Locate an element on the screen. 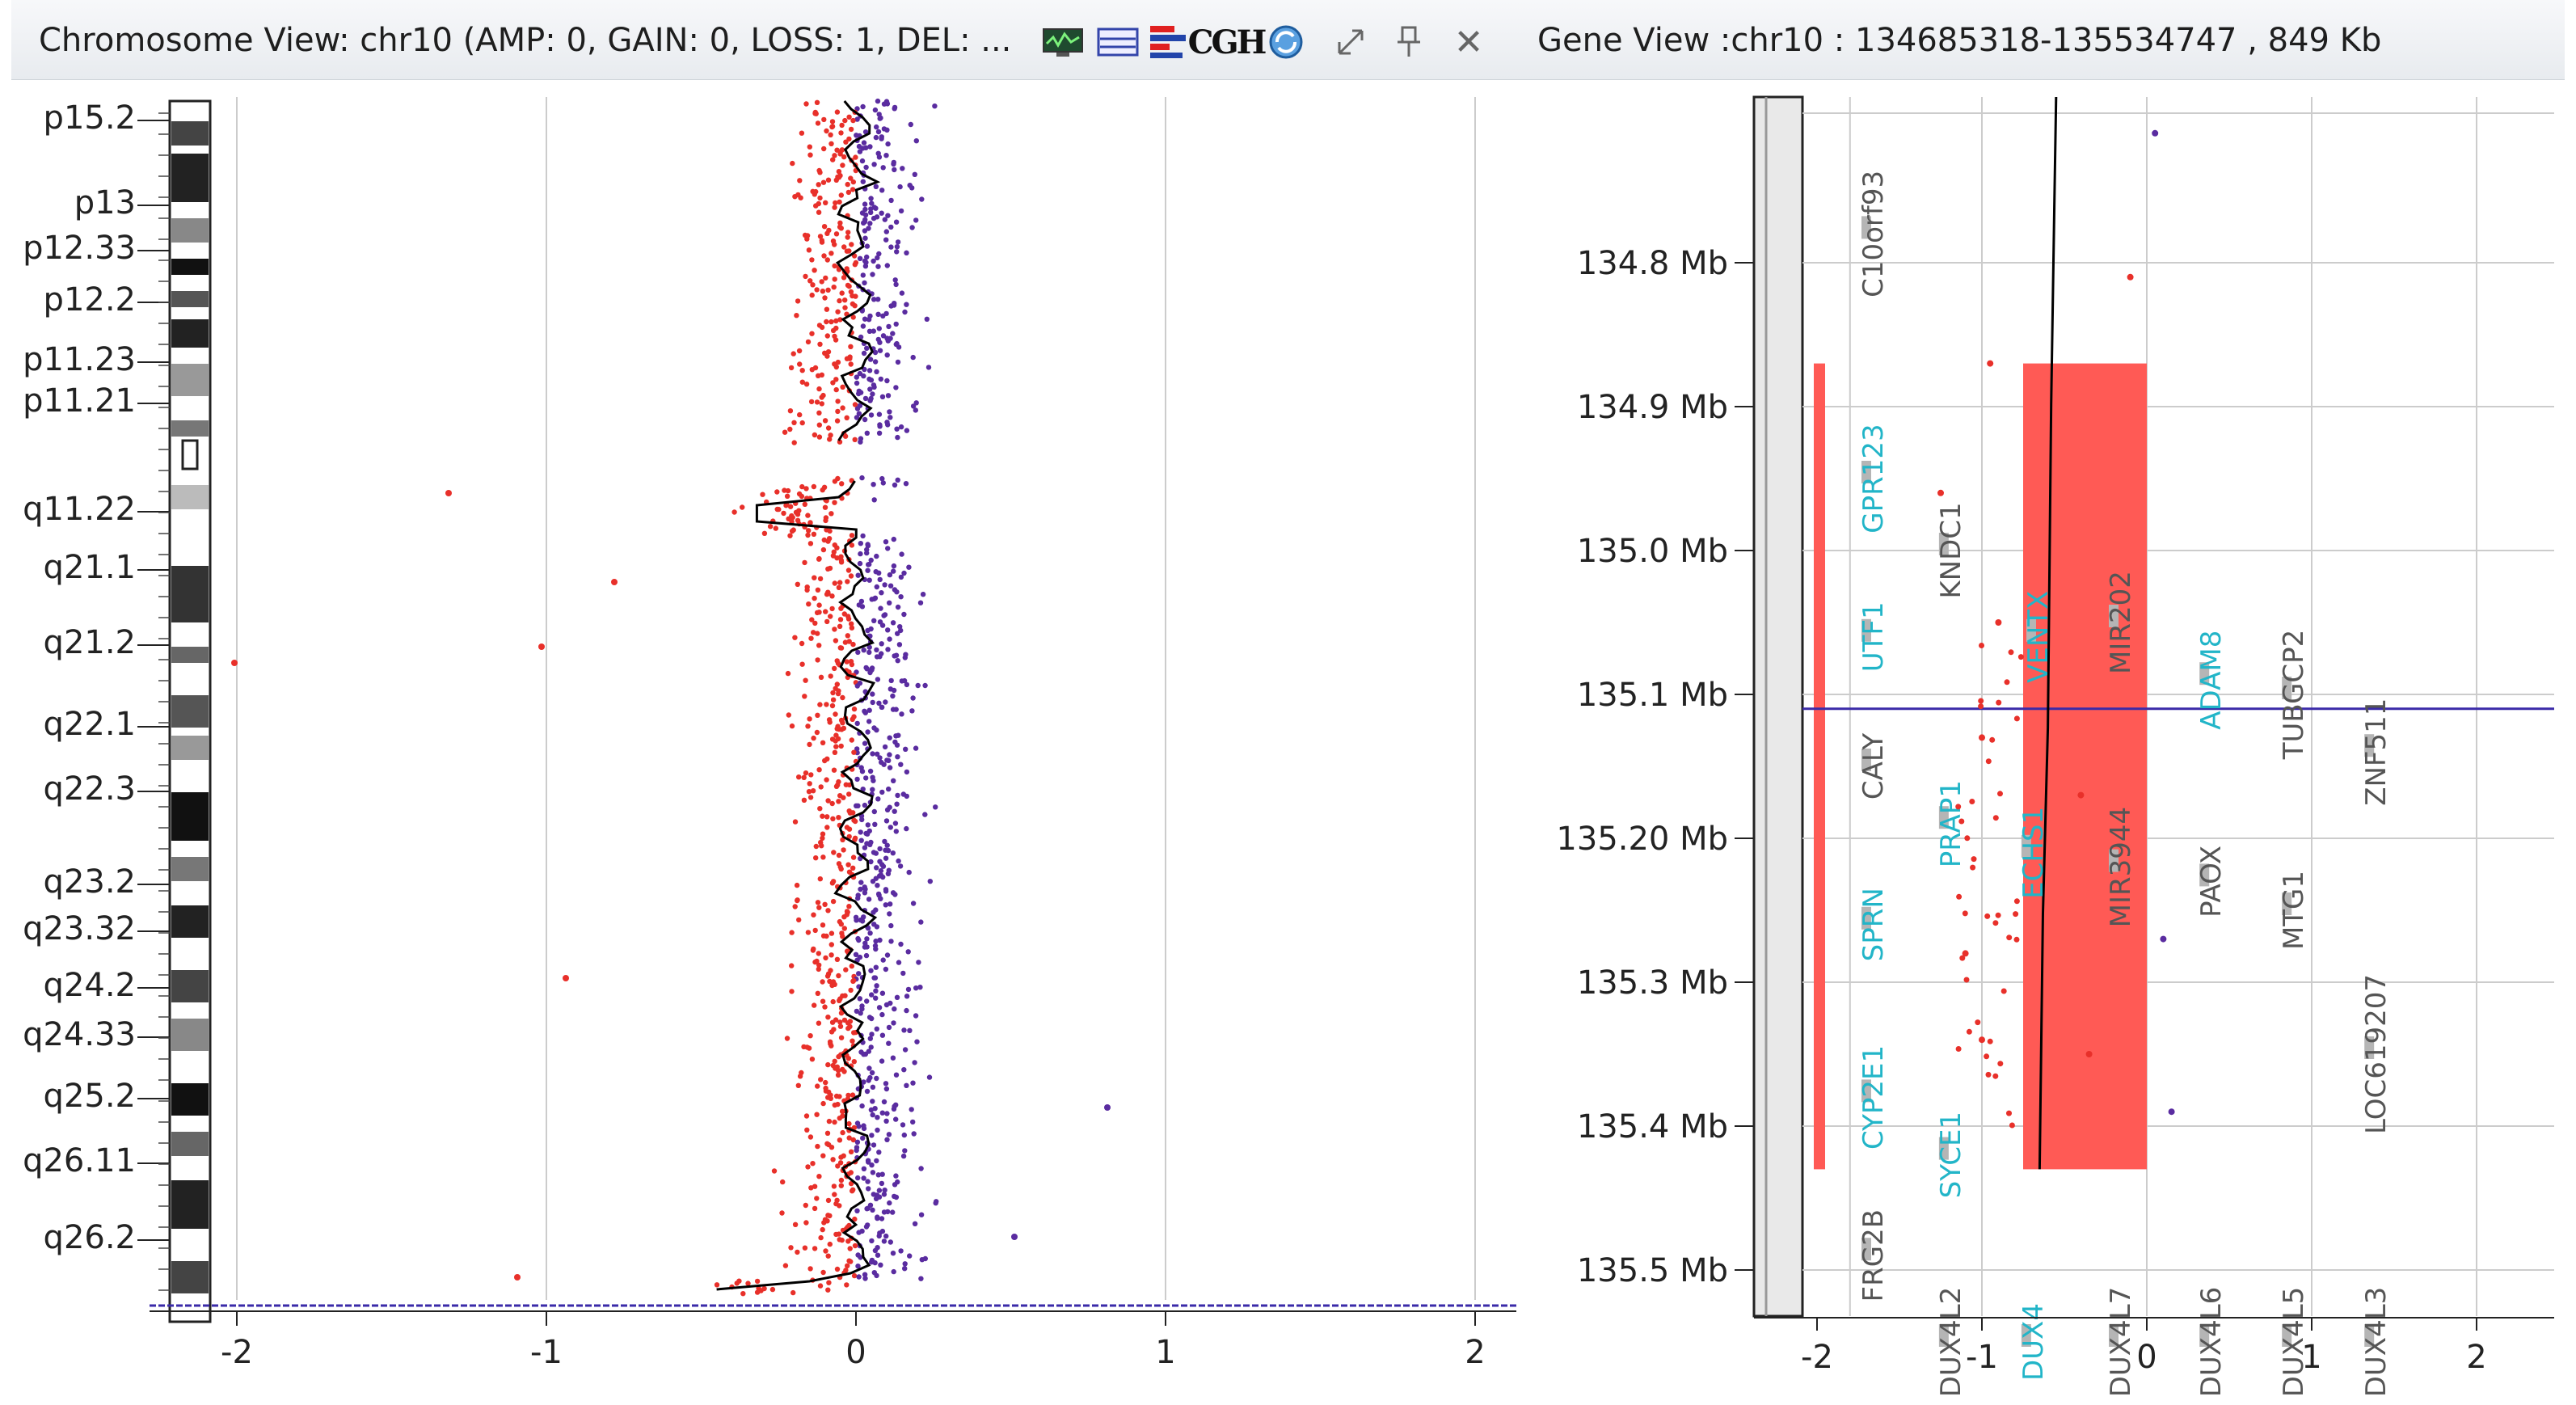 The height and width of the screenshot is (1405, 2576). gene-label: DUX4L7 is located at coordinates (2121, 1342).